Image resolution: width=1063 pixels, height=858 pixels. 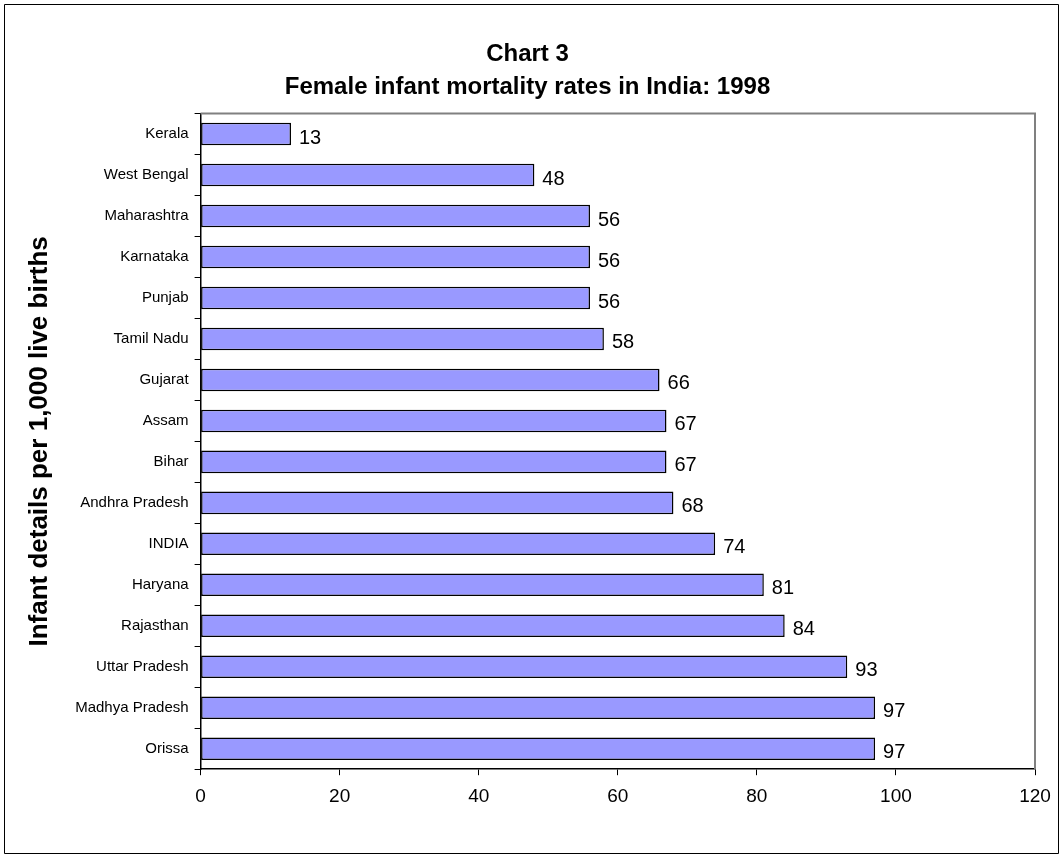 What do you see at coordinates (37, 441) in the screenshot?
I see `y-axis-title: Infant details per 1,000 live births` at bounding box center [37, 441].